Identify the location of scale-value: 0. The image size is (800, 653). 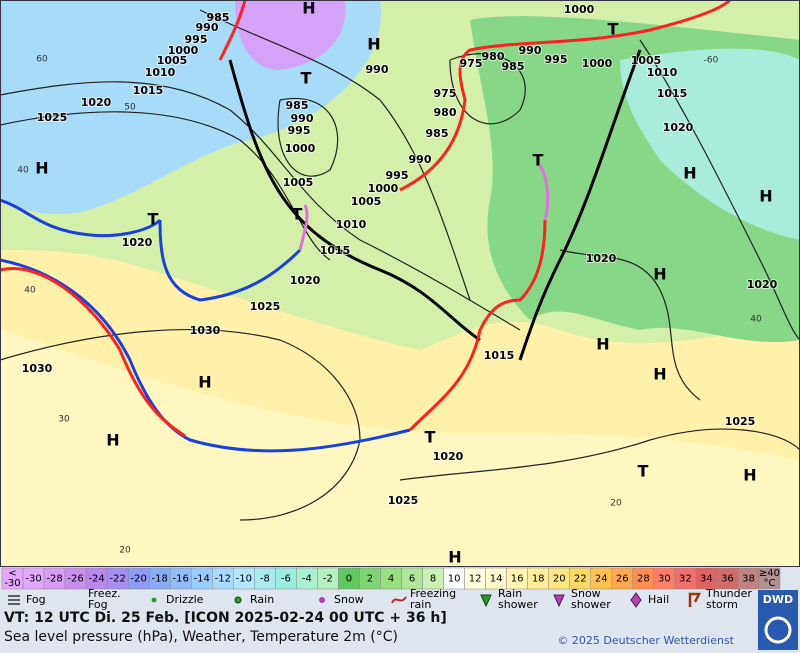
(349, 579).